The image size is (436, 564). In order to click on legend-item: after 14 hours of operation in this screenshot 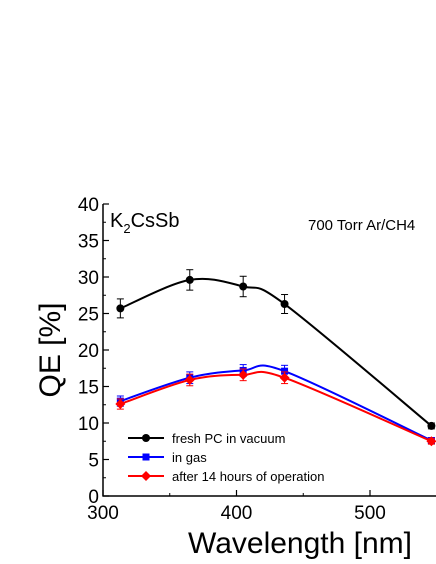, I will do `click(226, 476)`.